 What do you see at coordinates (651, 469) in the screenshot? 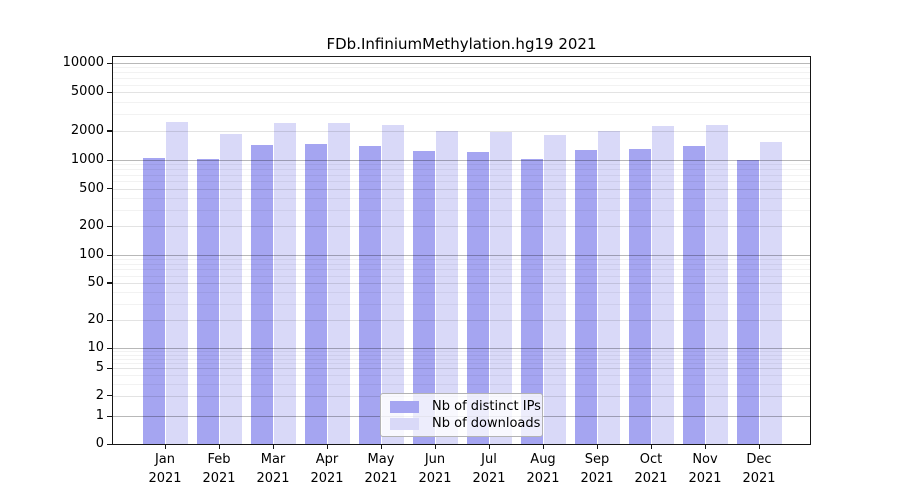
I see `x-tick-label: Oct 2021` at bounding box center [651, 469].